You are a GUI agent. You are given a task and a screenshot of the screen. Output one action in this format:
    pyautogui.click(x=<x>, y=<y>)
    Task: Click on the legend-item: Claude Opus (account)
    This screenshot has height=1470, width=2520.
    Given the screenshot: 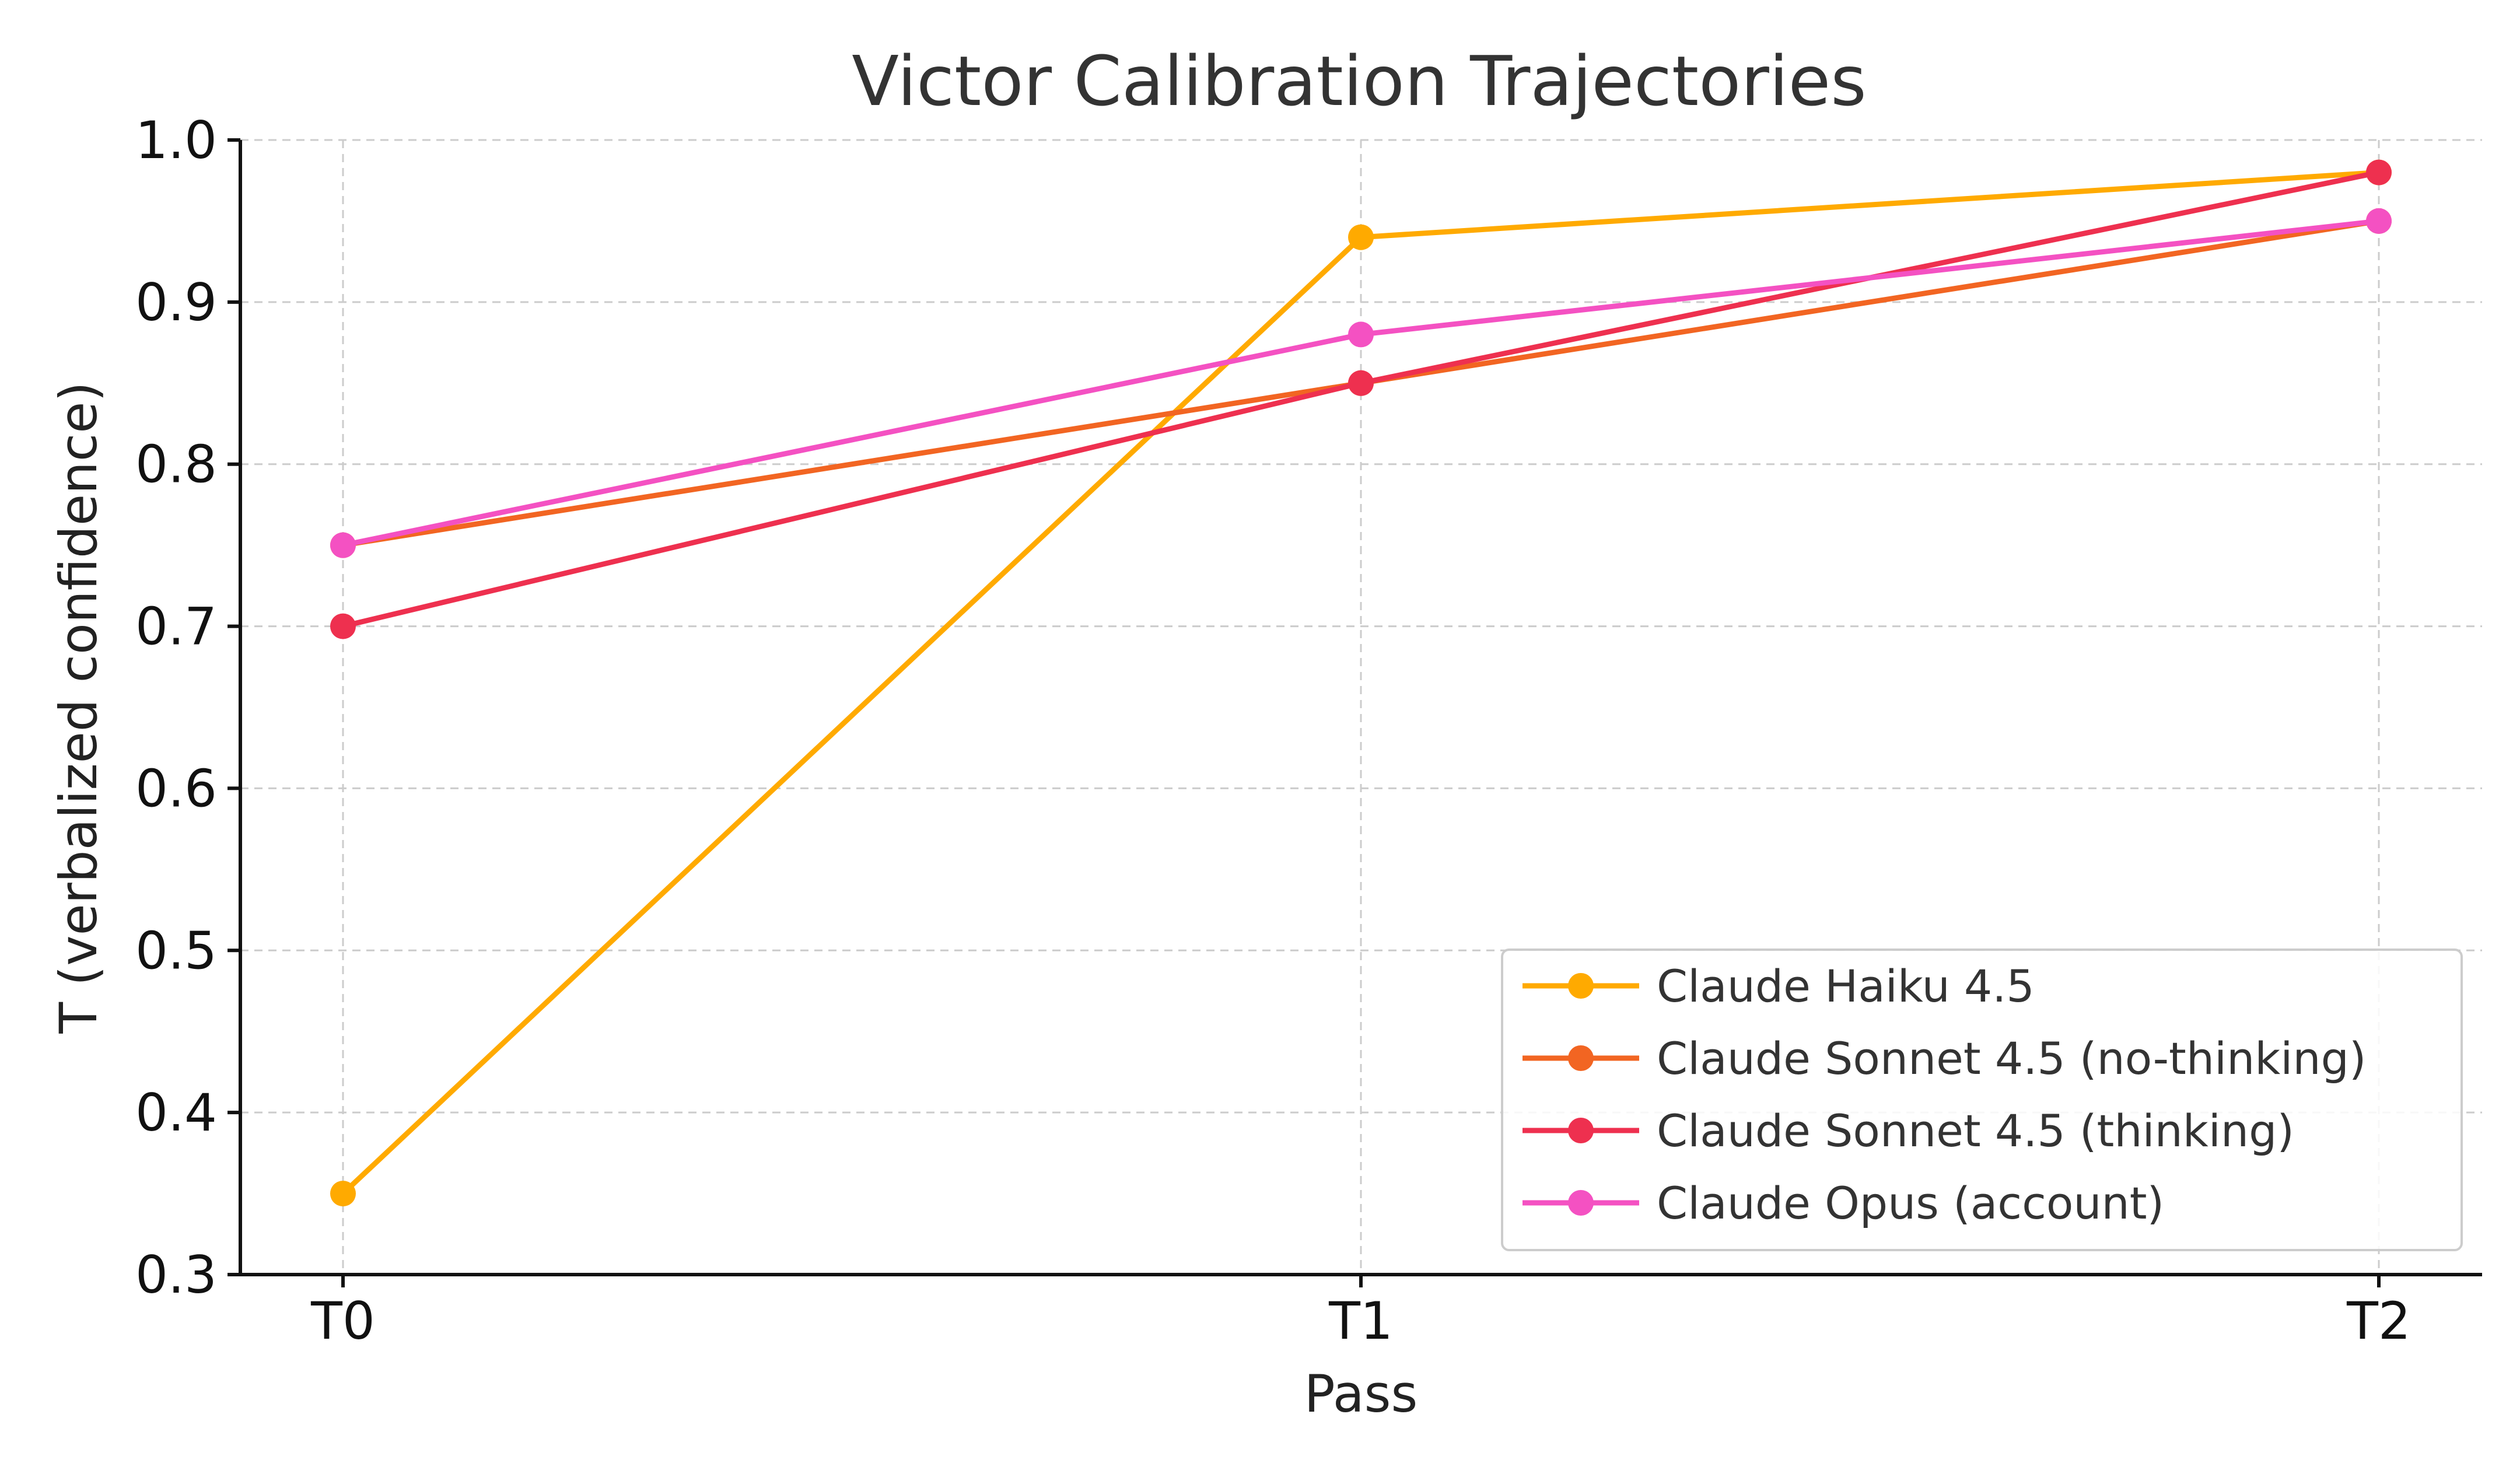 What is the action you would take?
    pyautogui.click(x=1843, y=1203)
    